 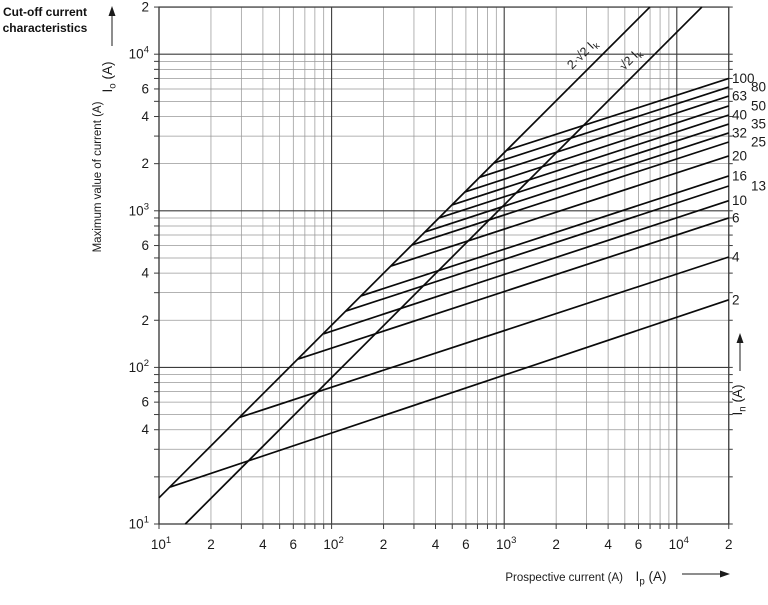 What do you see at coordinates (45, 20) in the screenshot?
I see `chart-title: Cut-off current characteristics` at bounding box center [45, 20].